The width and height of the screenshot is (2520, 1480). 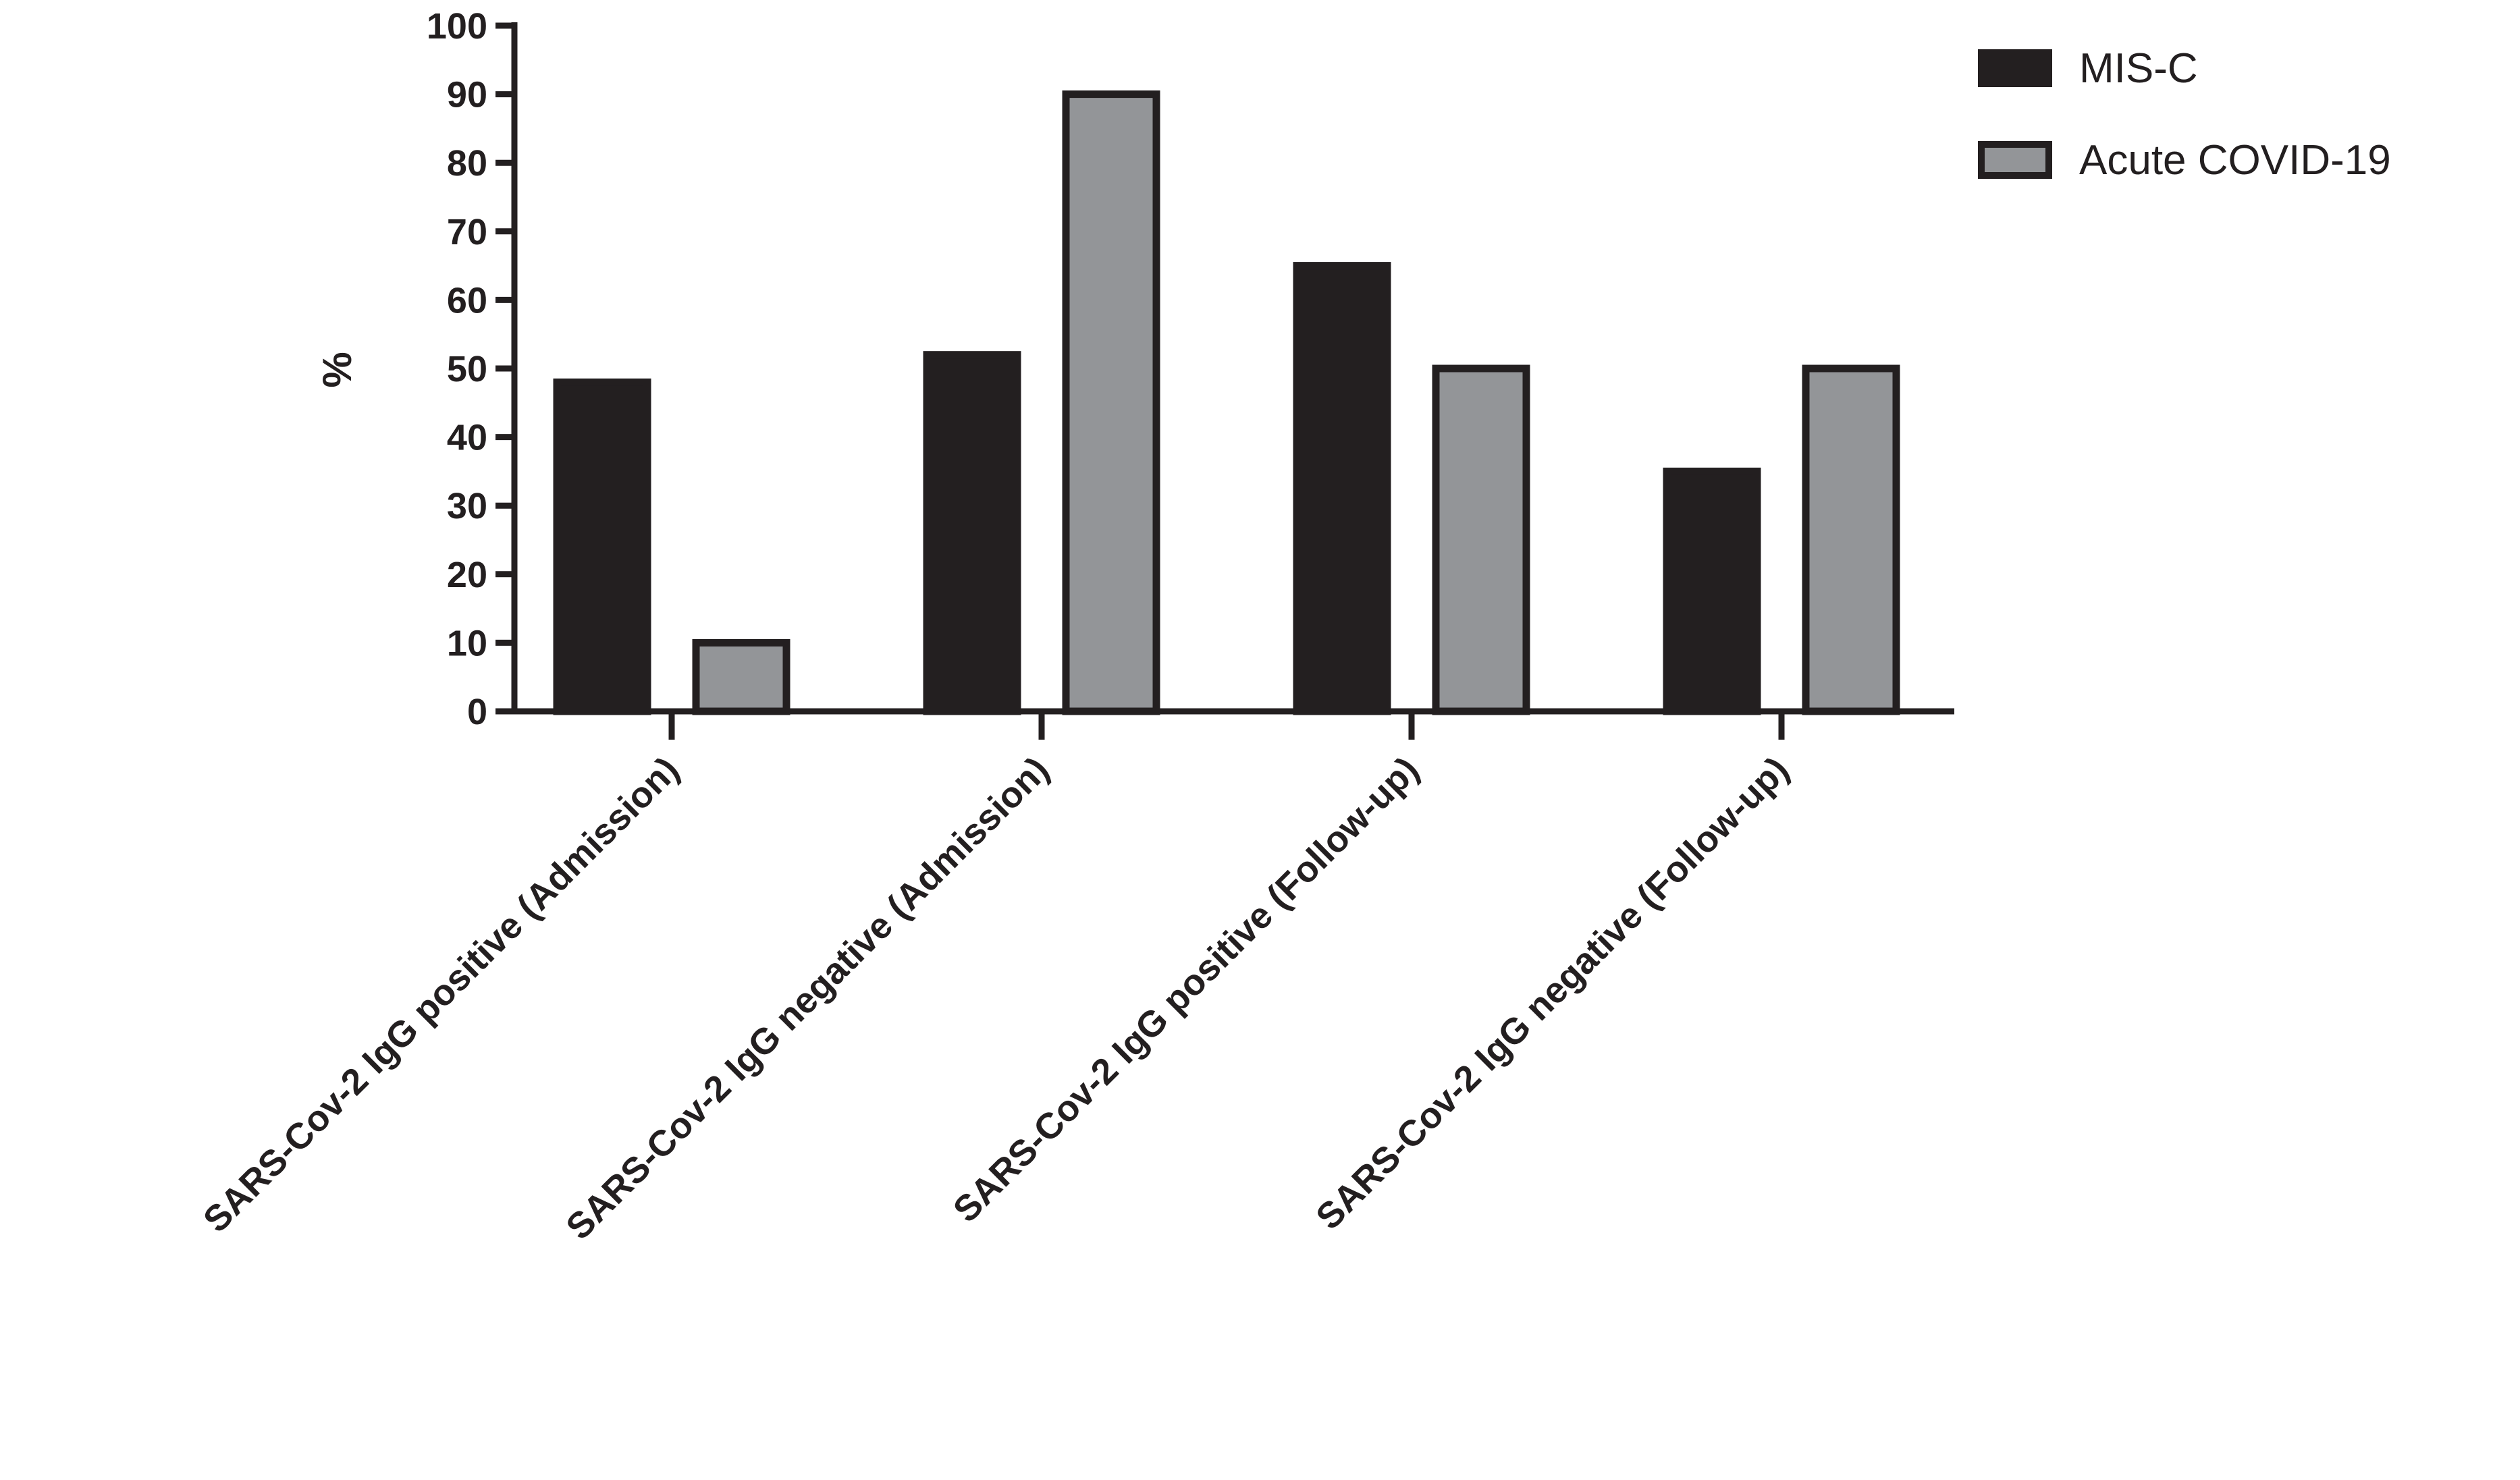 I want to click on y-tick-label: 70, so click(x=467, y=232).